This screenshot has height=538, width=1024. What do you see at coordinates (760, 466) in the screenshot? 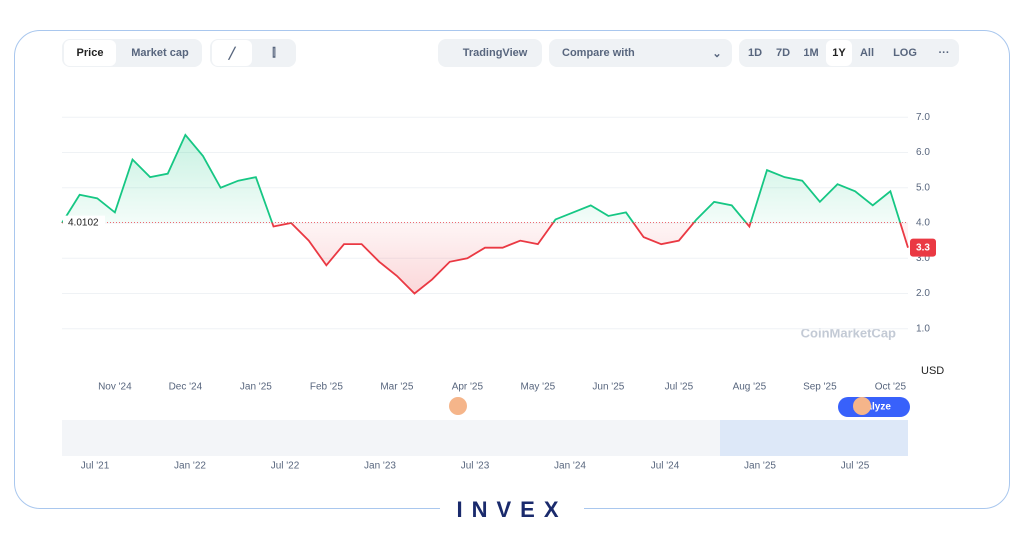
I see `navigator-label: Jan '25` at bounding box center [760, 466].